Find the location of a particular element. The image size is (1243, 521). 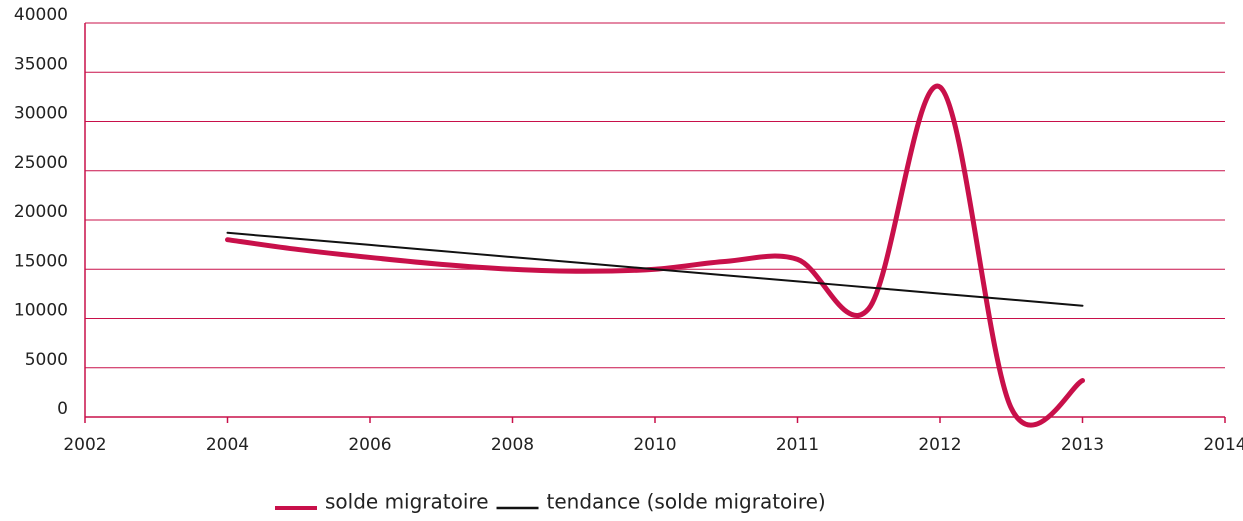

x-tick-label: 2011 is located at coordinates (797, 445).